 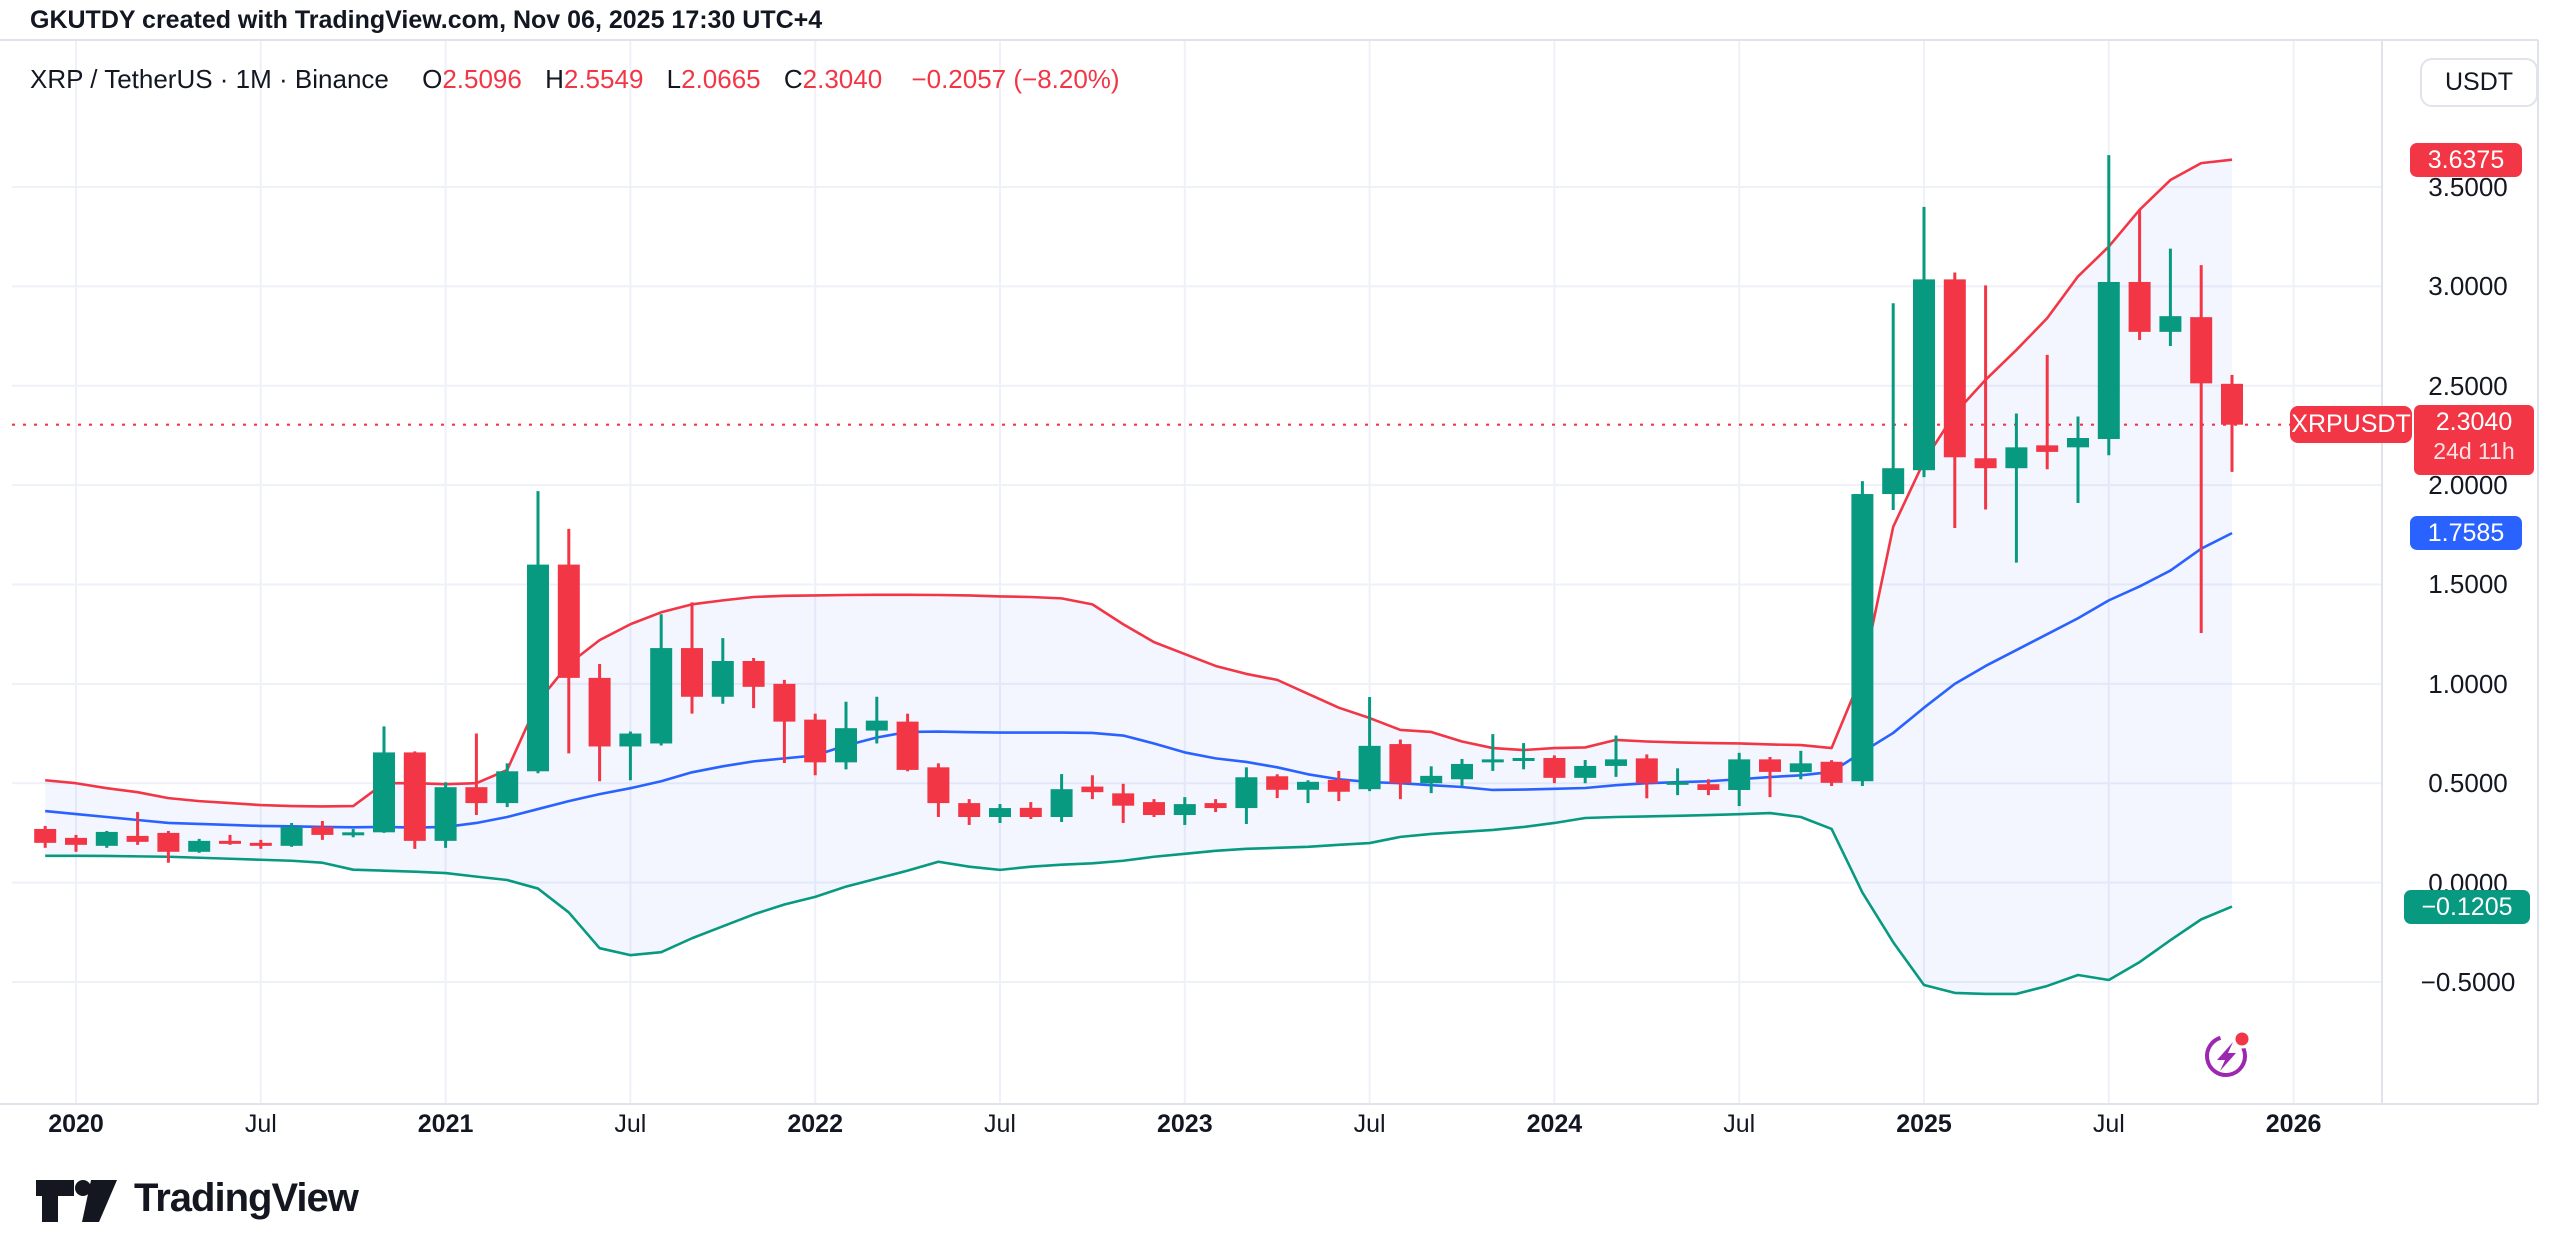 What do you see at coordinates (2468, 783) in the screenshot?
I see `price-tick-label: 0.5000` at bounding box center [2468, 783].